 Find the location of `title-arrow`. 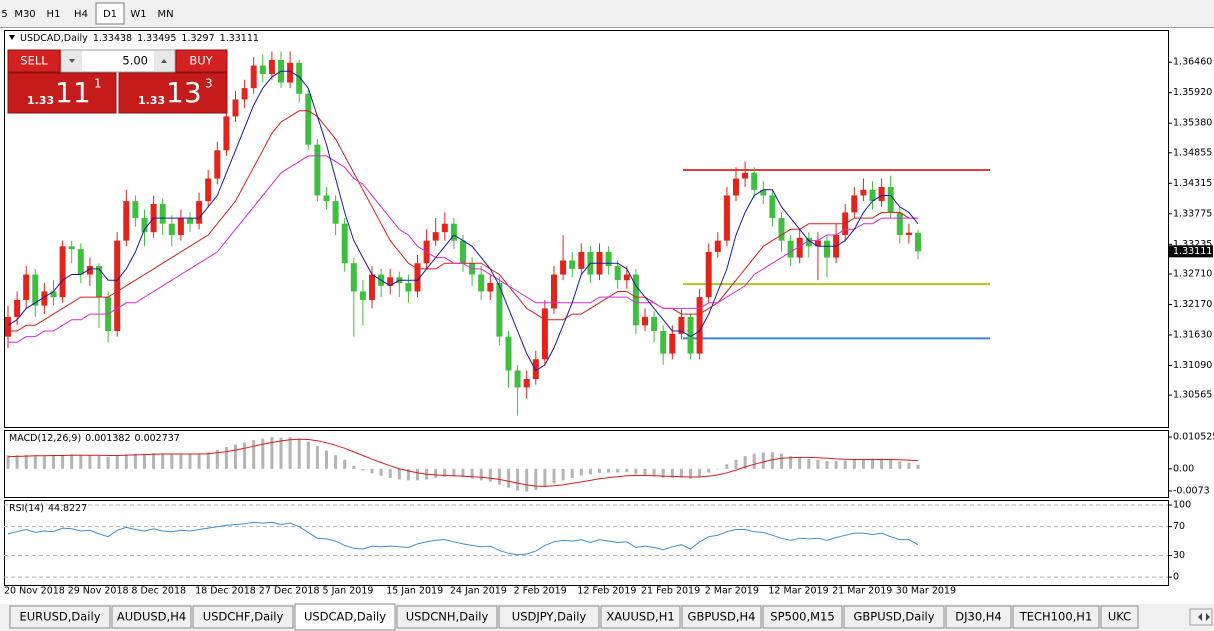

title-arrow is located at coordinates (12, 37).